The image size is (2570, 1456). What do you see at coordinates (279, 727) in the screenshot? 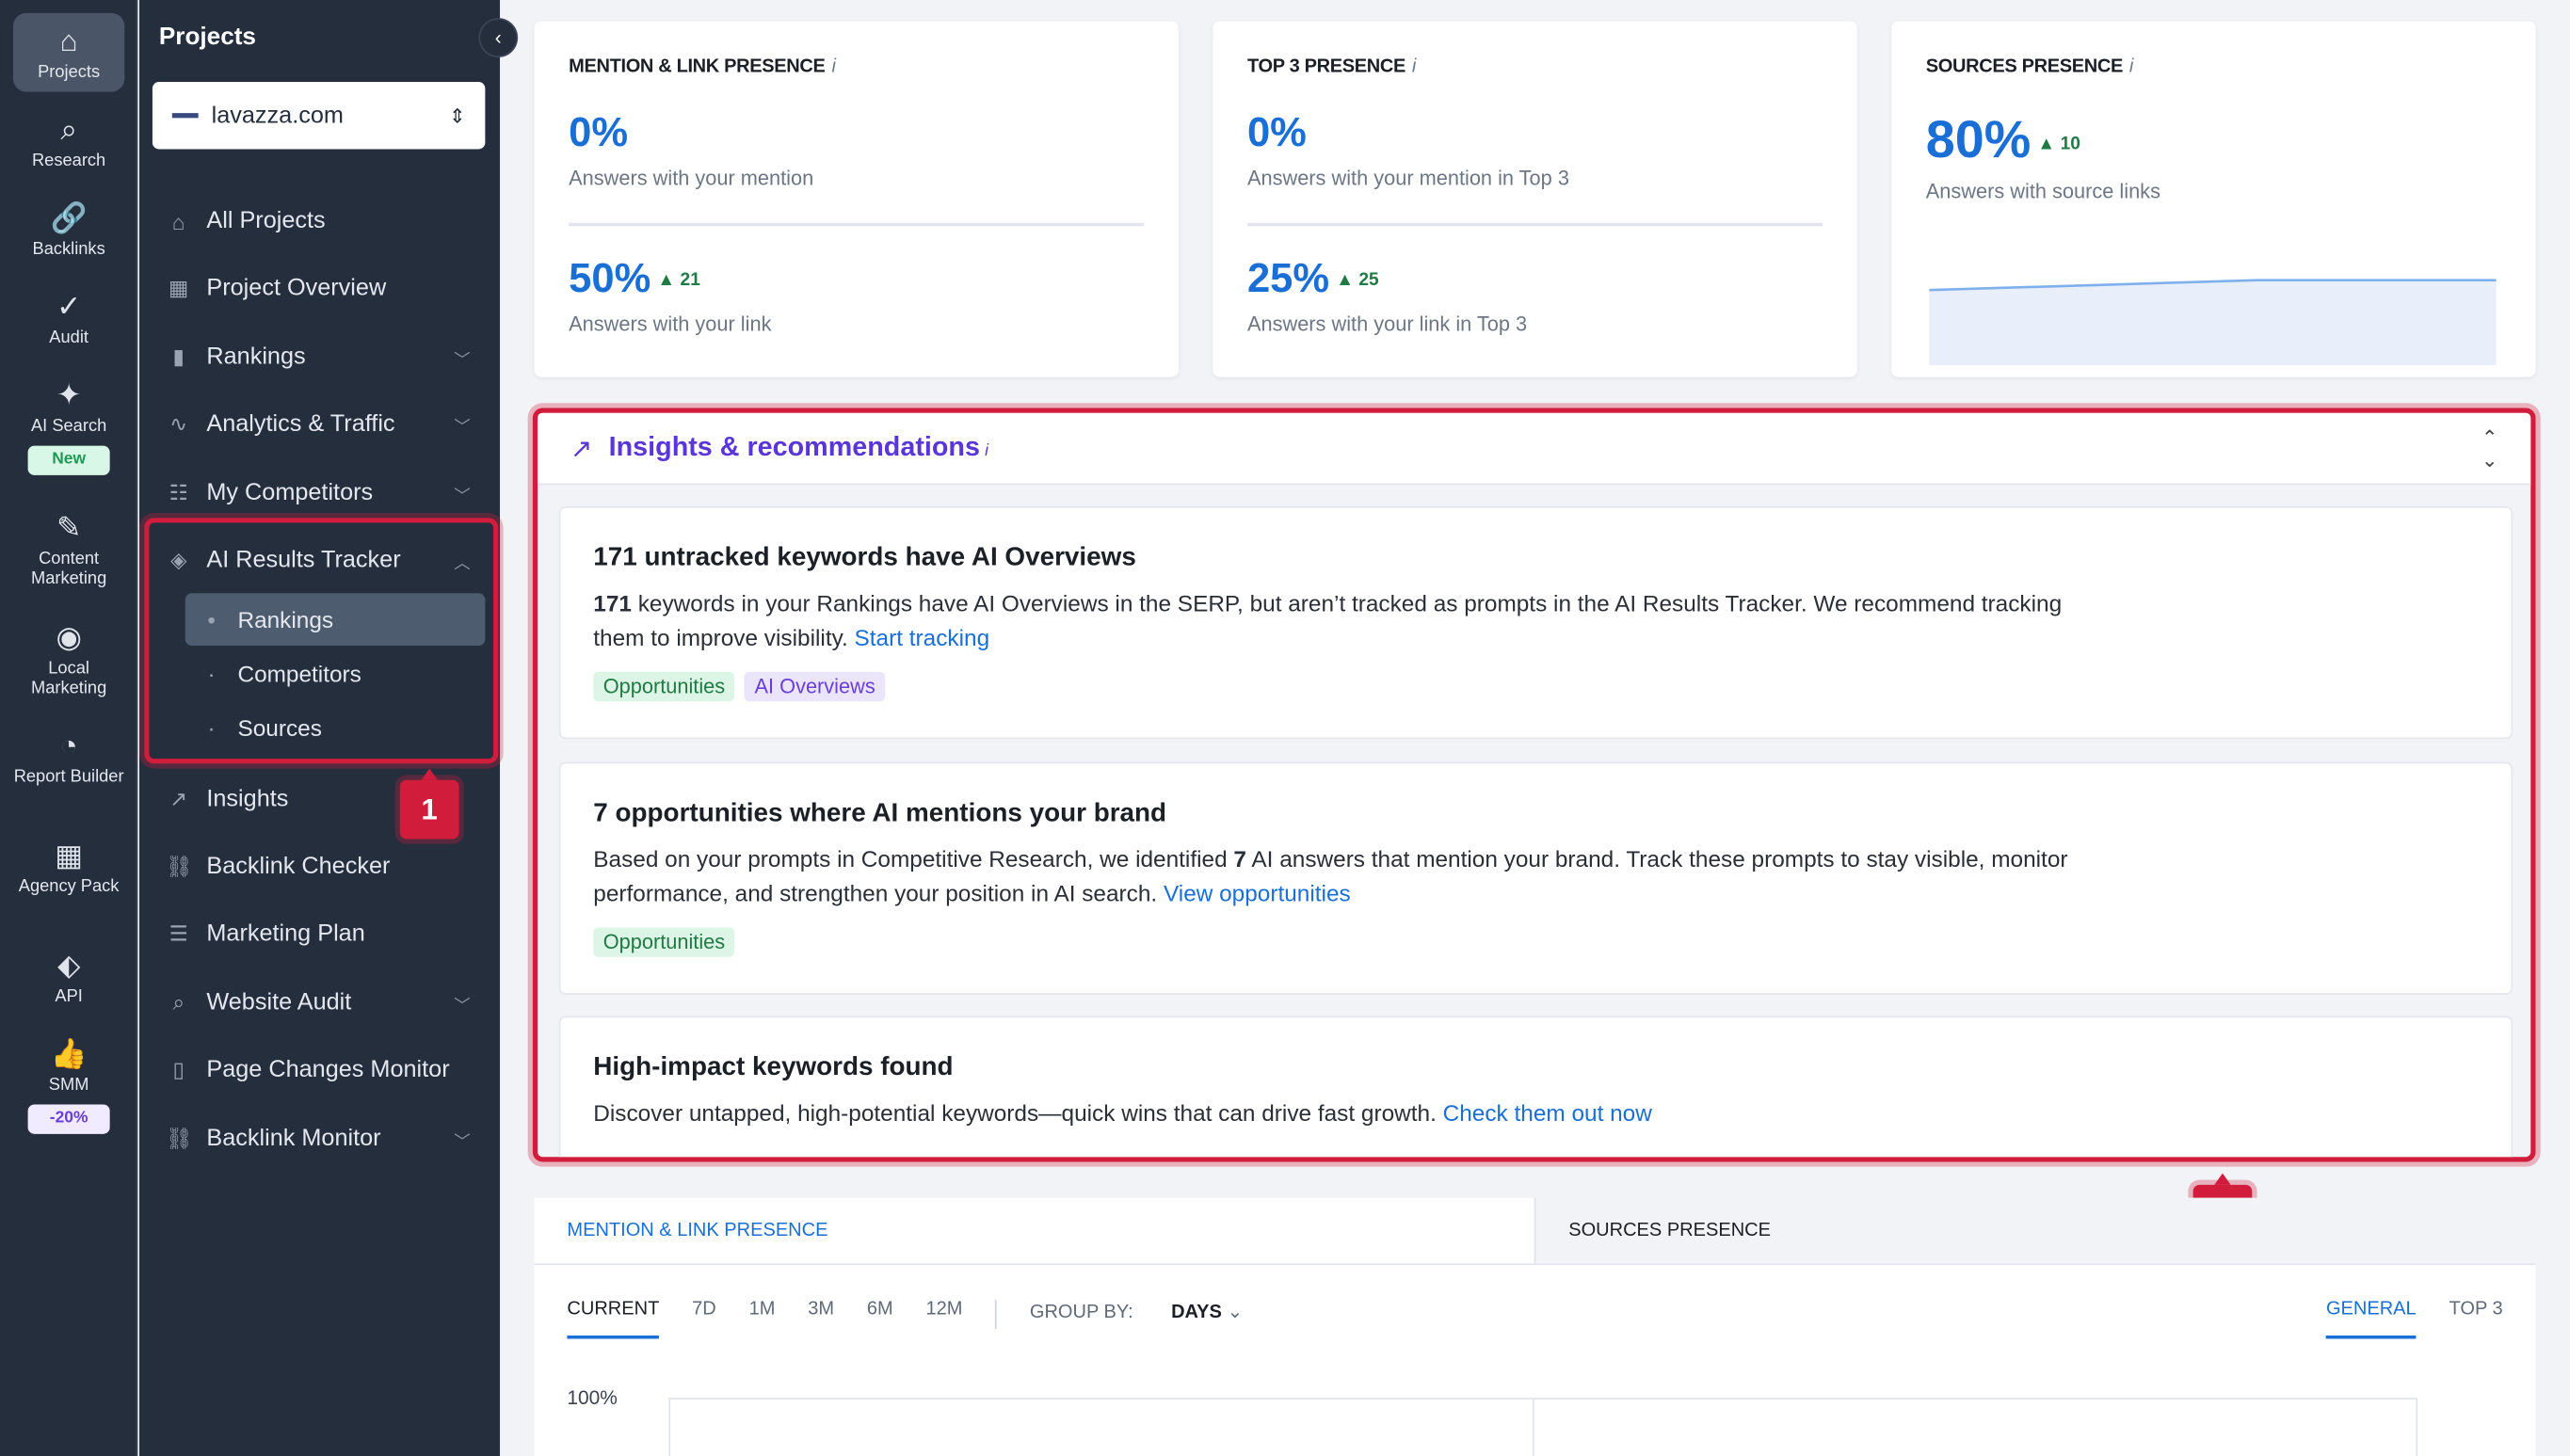
I see `subitem-label: Sources` at bounding box center [279, 727].